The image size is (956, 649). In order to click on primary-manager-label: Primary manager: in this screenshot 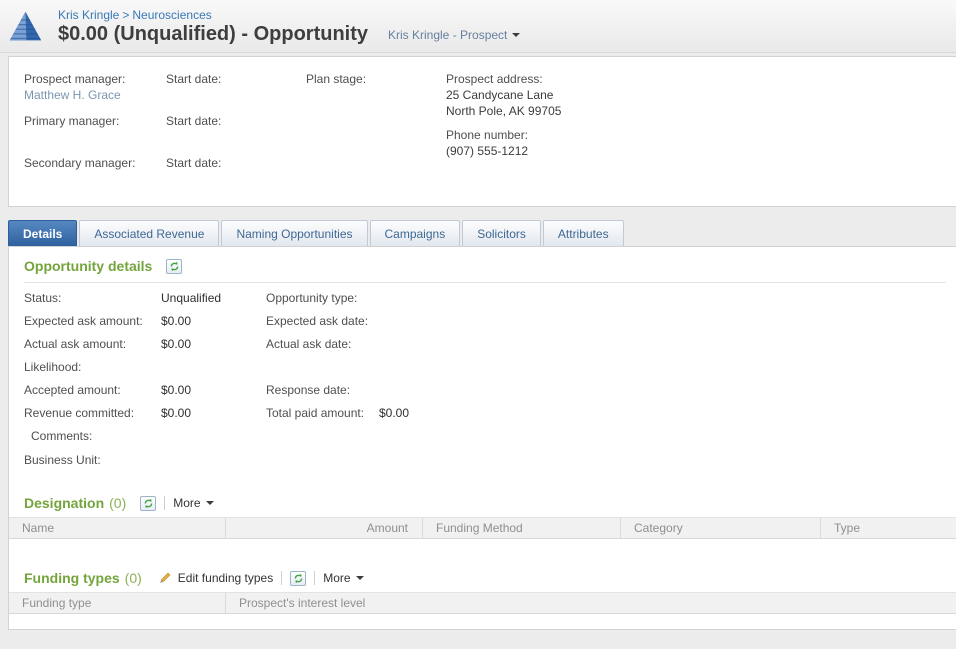, I will do `click(72, 121)`.